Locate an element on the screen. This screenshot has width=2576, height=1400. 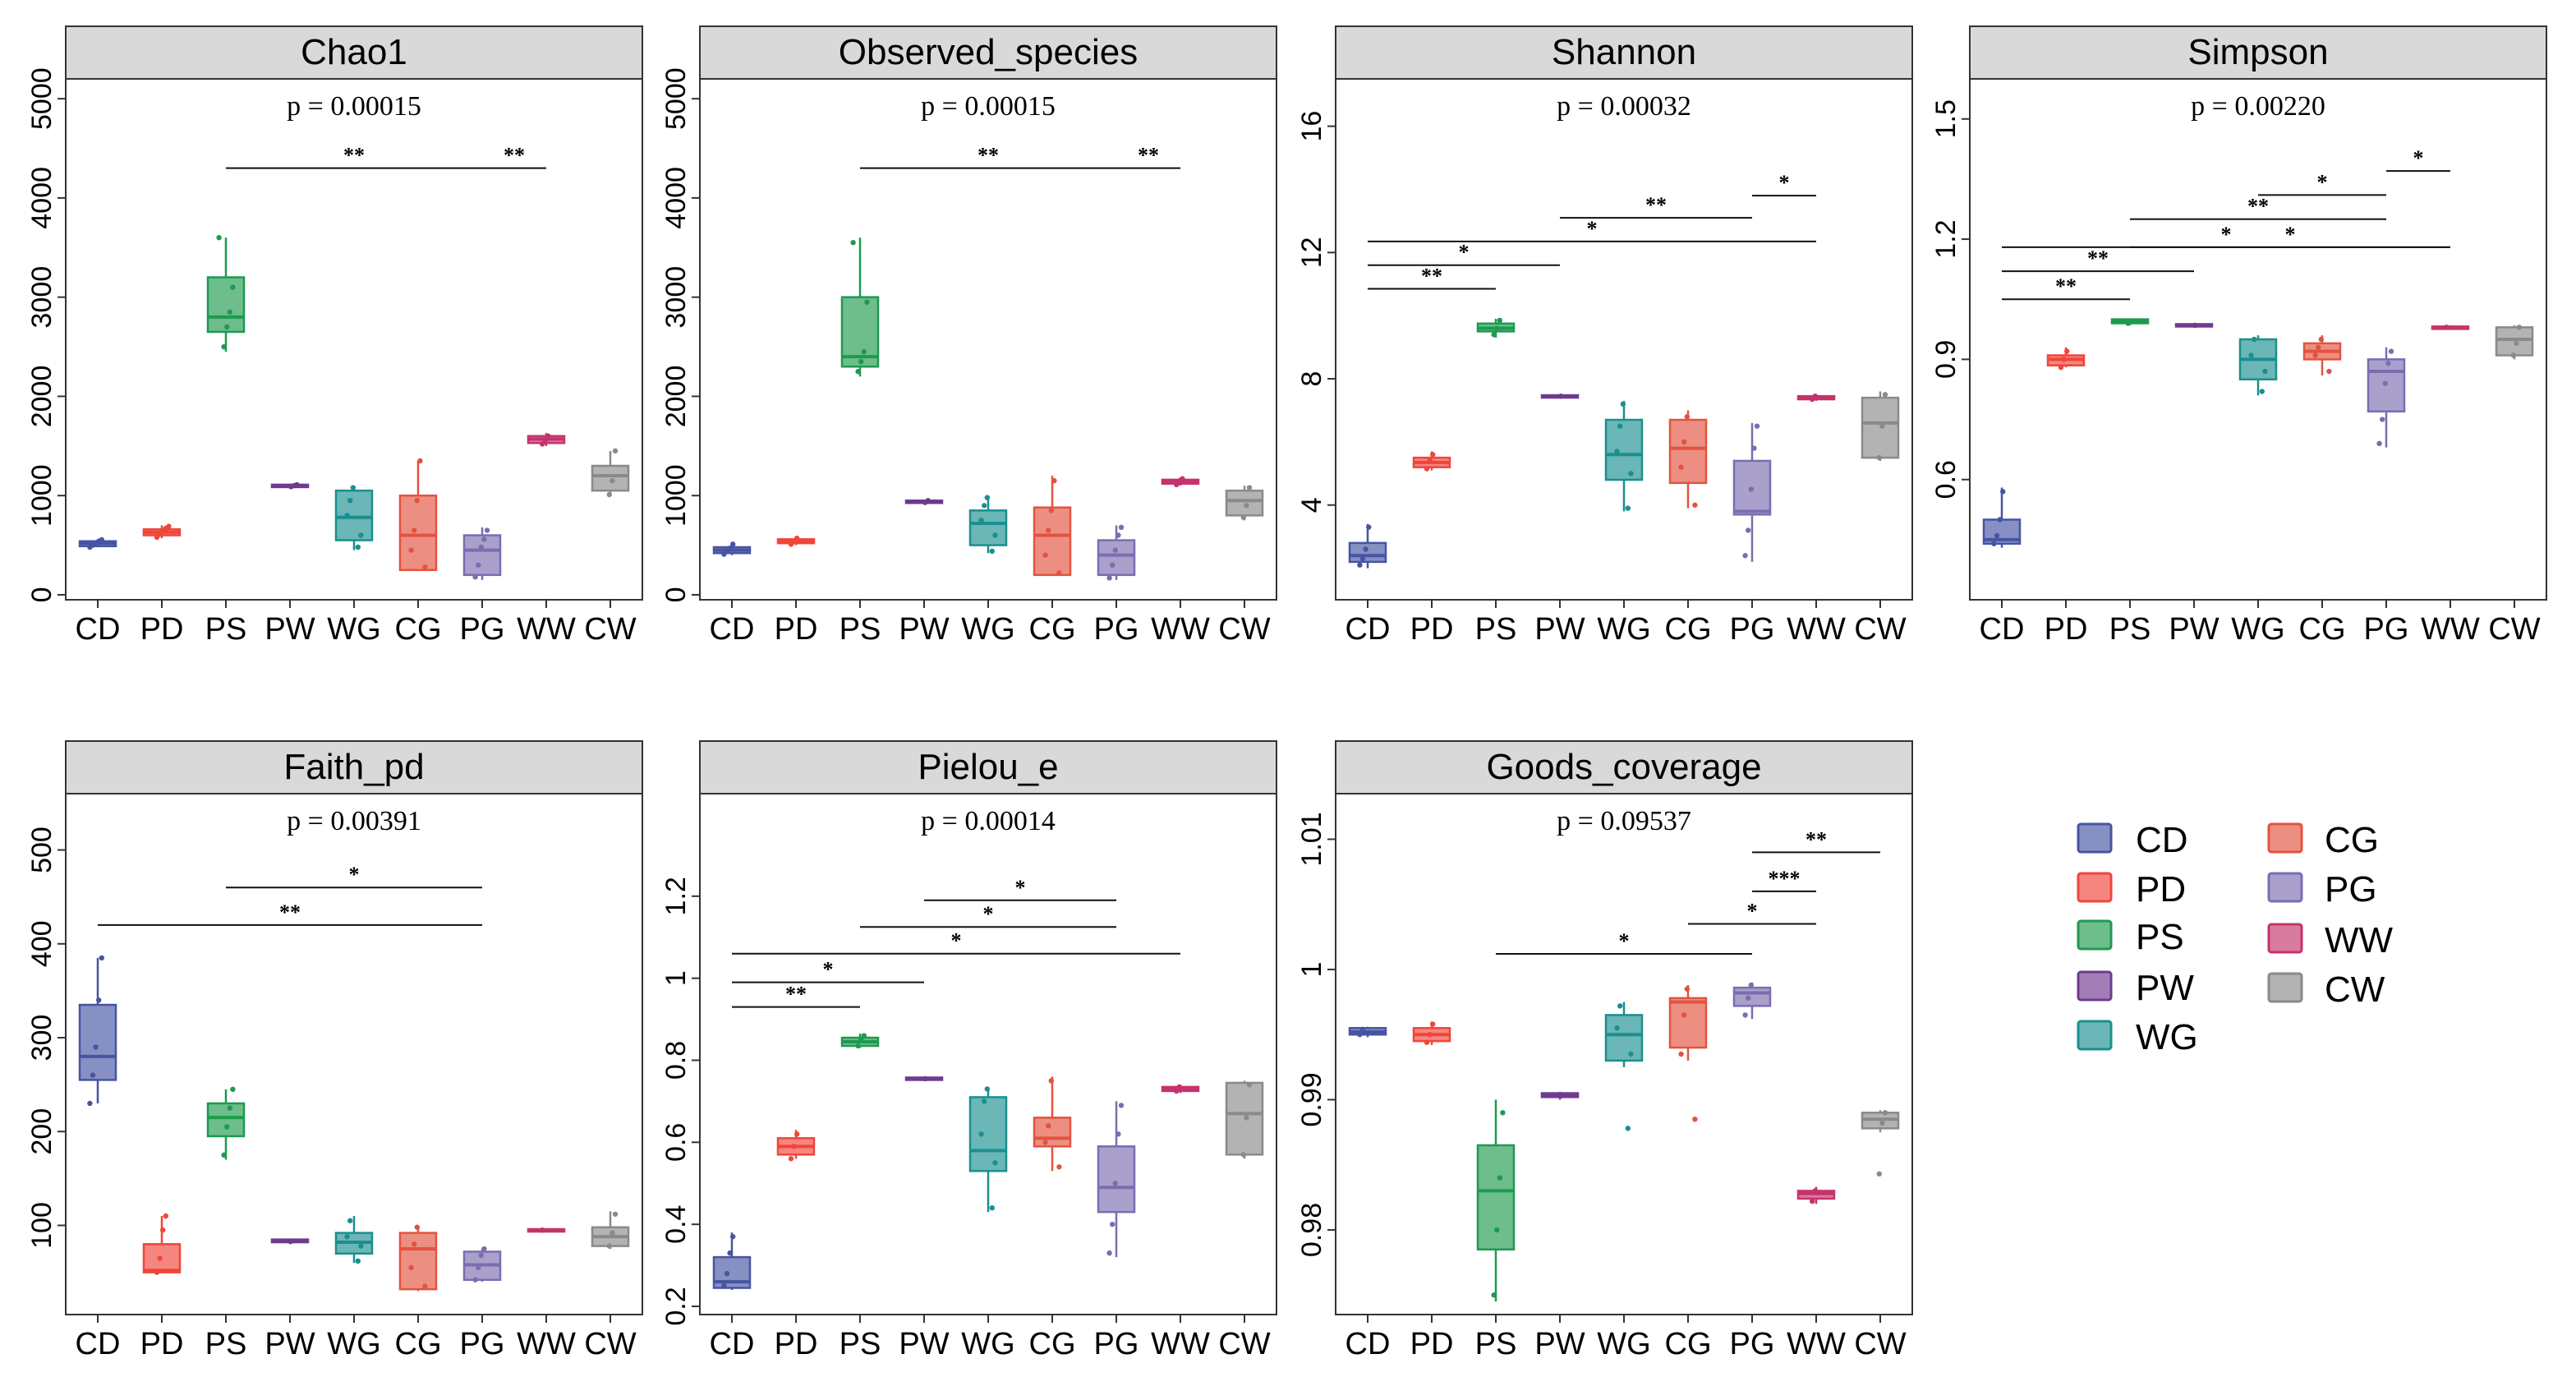
box-faith-pd-pd is located at coordinates (162, 1244).